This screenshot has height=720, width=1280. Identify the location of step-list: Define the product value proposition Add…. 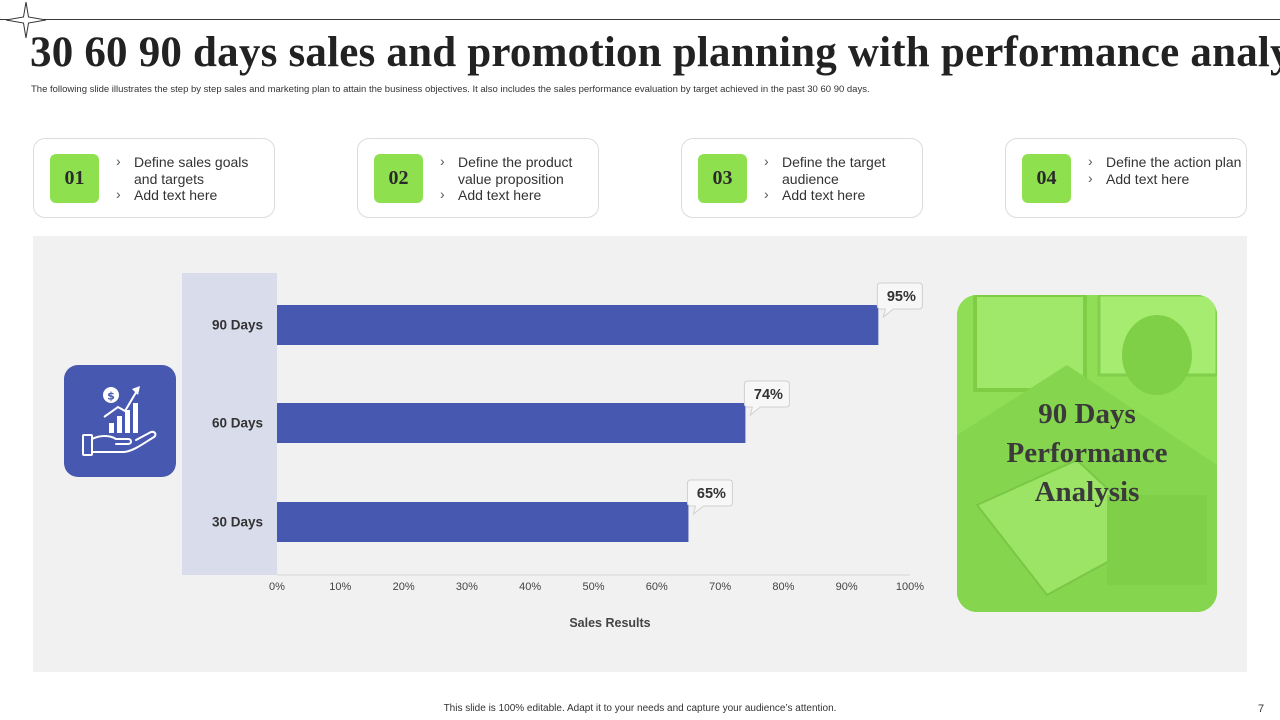
(519, 178).